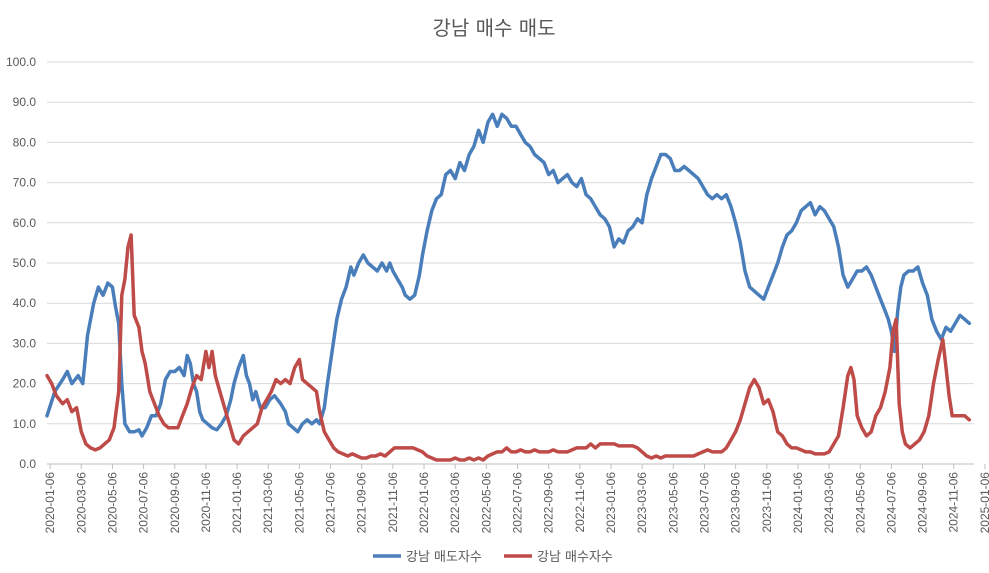  Describe the element at coordinates (25, 142) in the screenshot. I see `y-tick-label: 80.0` at that location.